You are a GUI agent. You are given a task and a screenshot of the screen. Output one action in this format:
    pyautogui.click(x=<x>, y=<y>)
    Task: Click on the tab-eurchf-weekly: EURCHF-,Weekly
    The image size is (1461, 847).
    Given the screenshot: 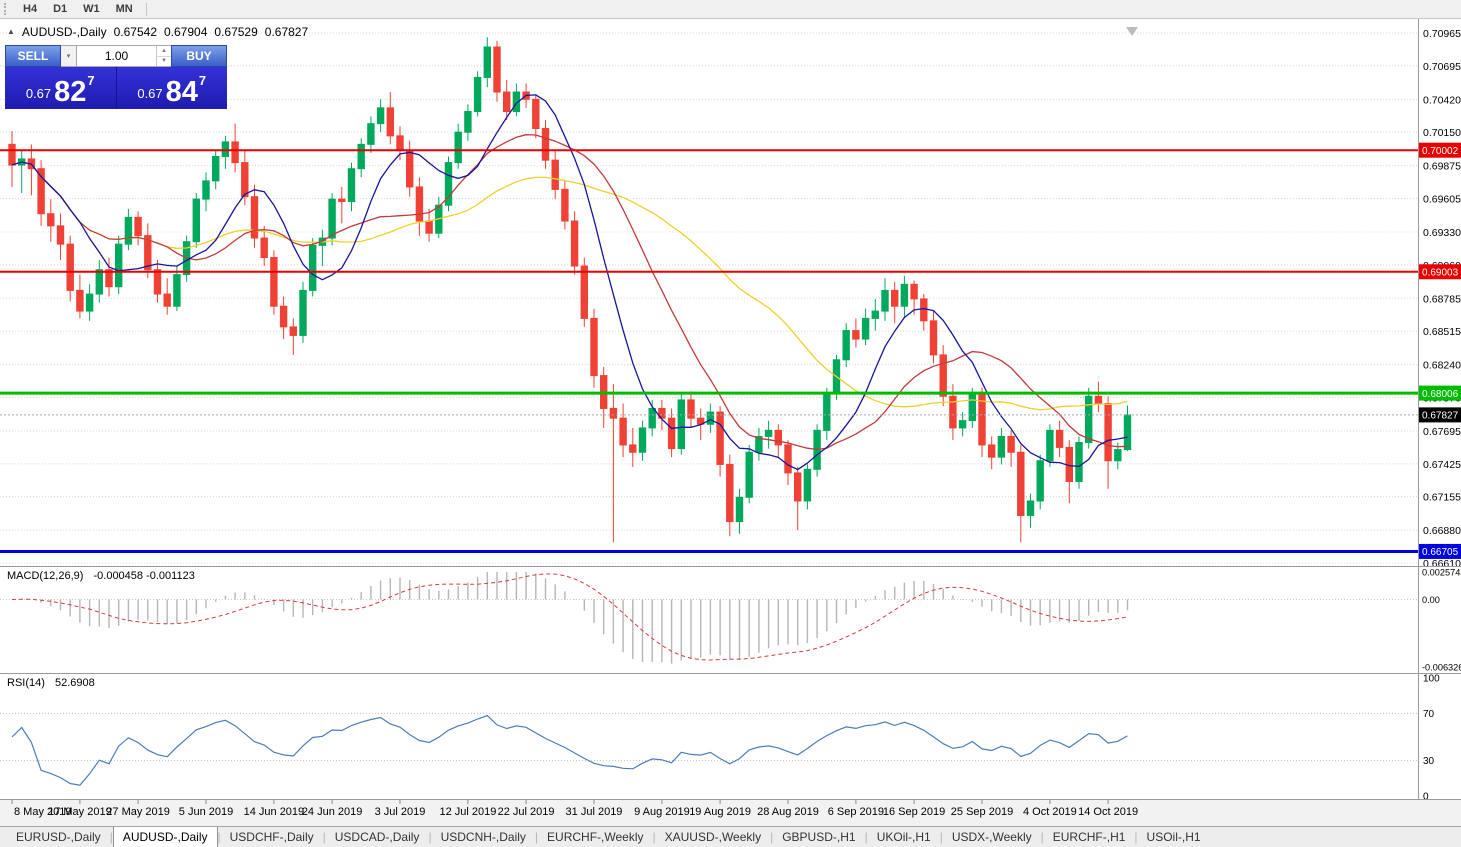 What is the action you would take?
    pyautogui.click(x=595, y=837)
    